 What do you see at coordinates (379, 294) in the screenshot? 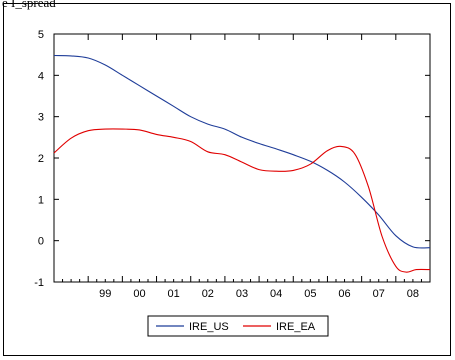
I see `x-tick-label: 07` at bounding box center [379, 294].